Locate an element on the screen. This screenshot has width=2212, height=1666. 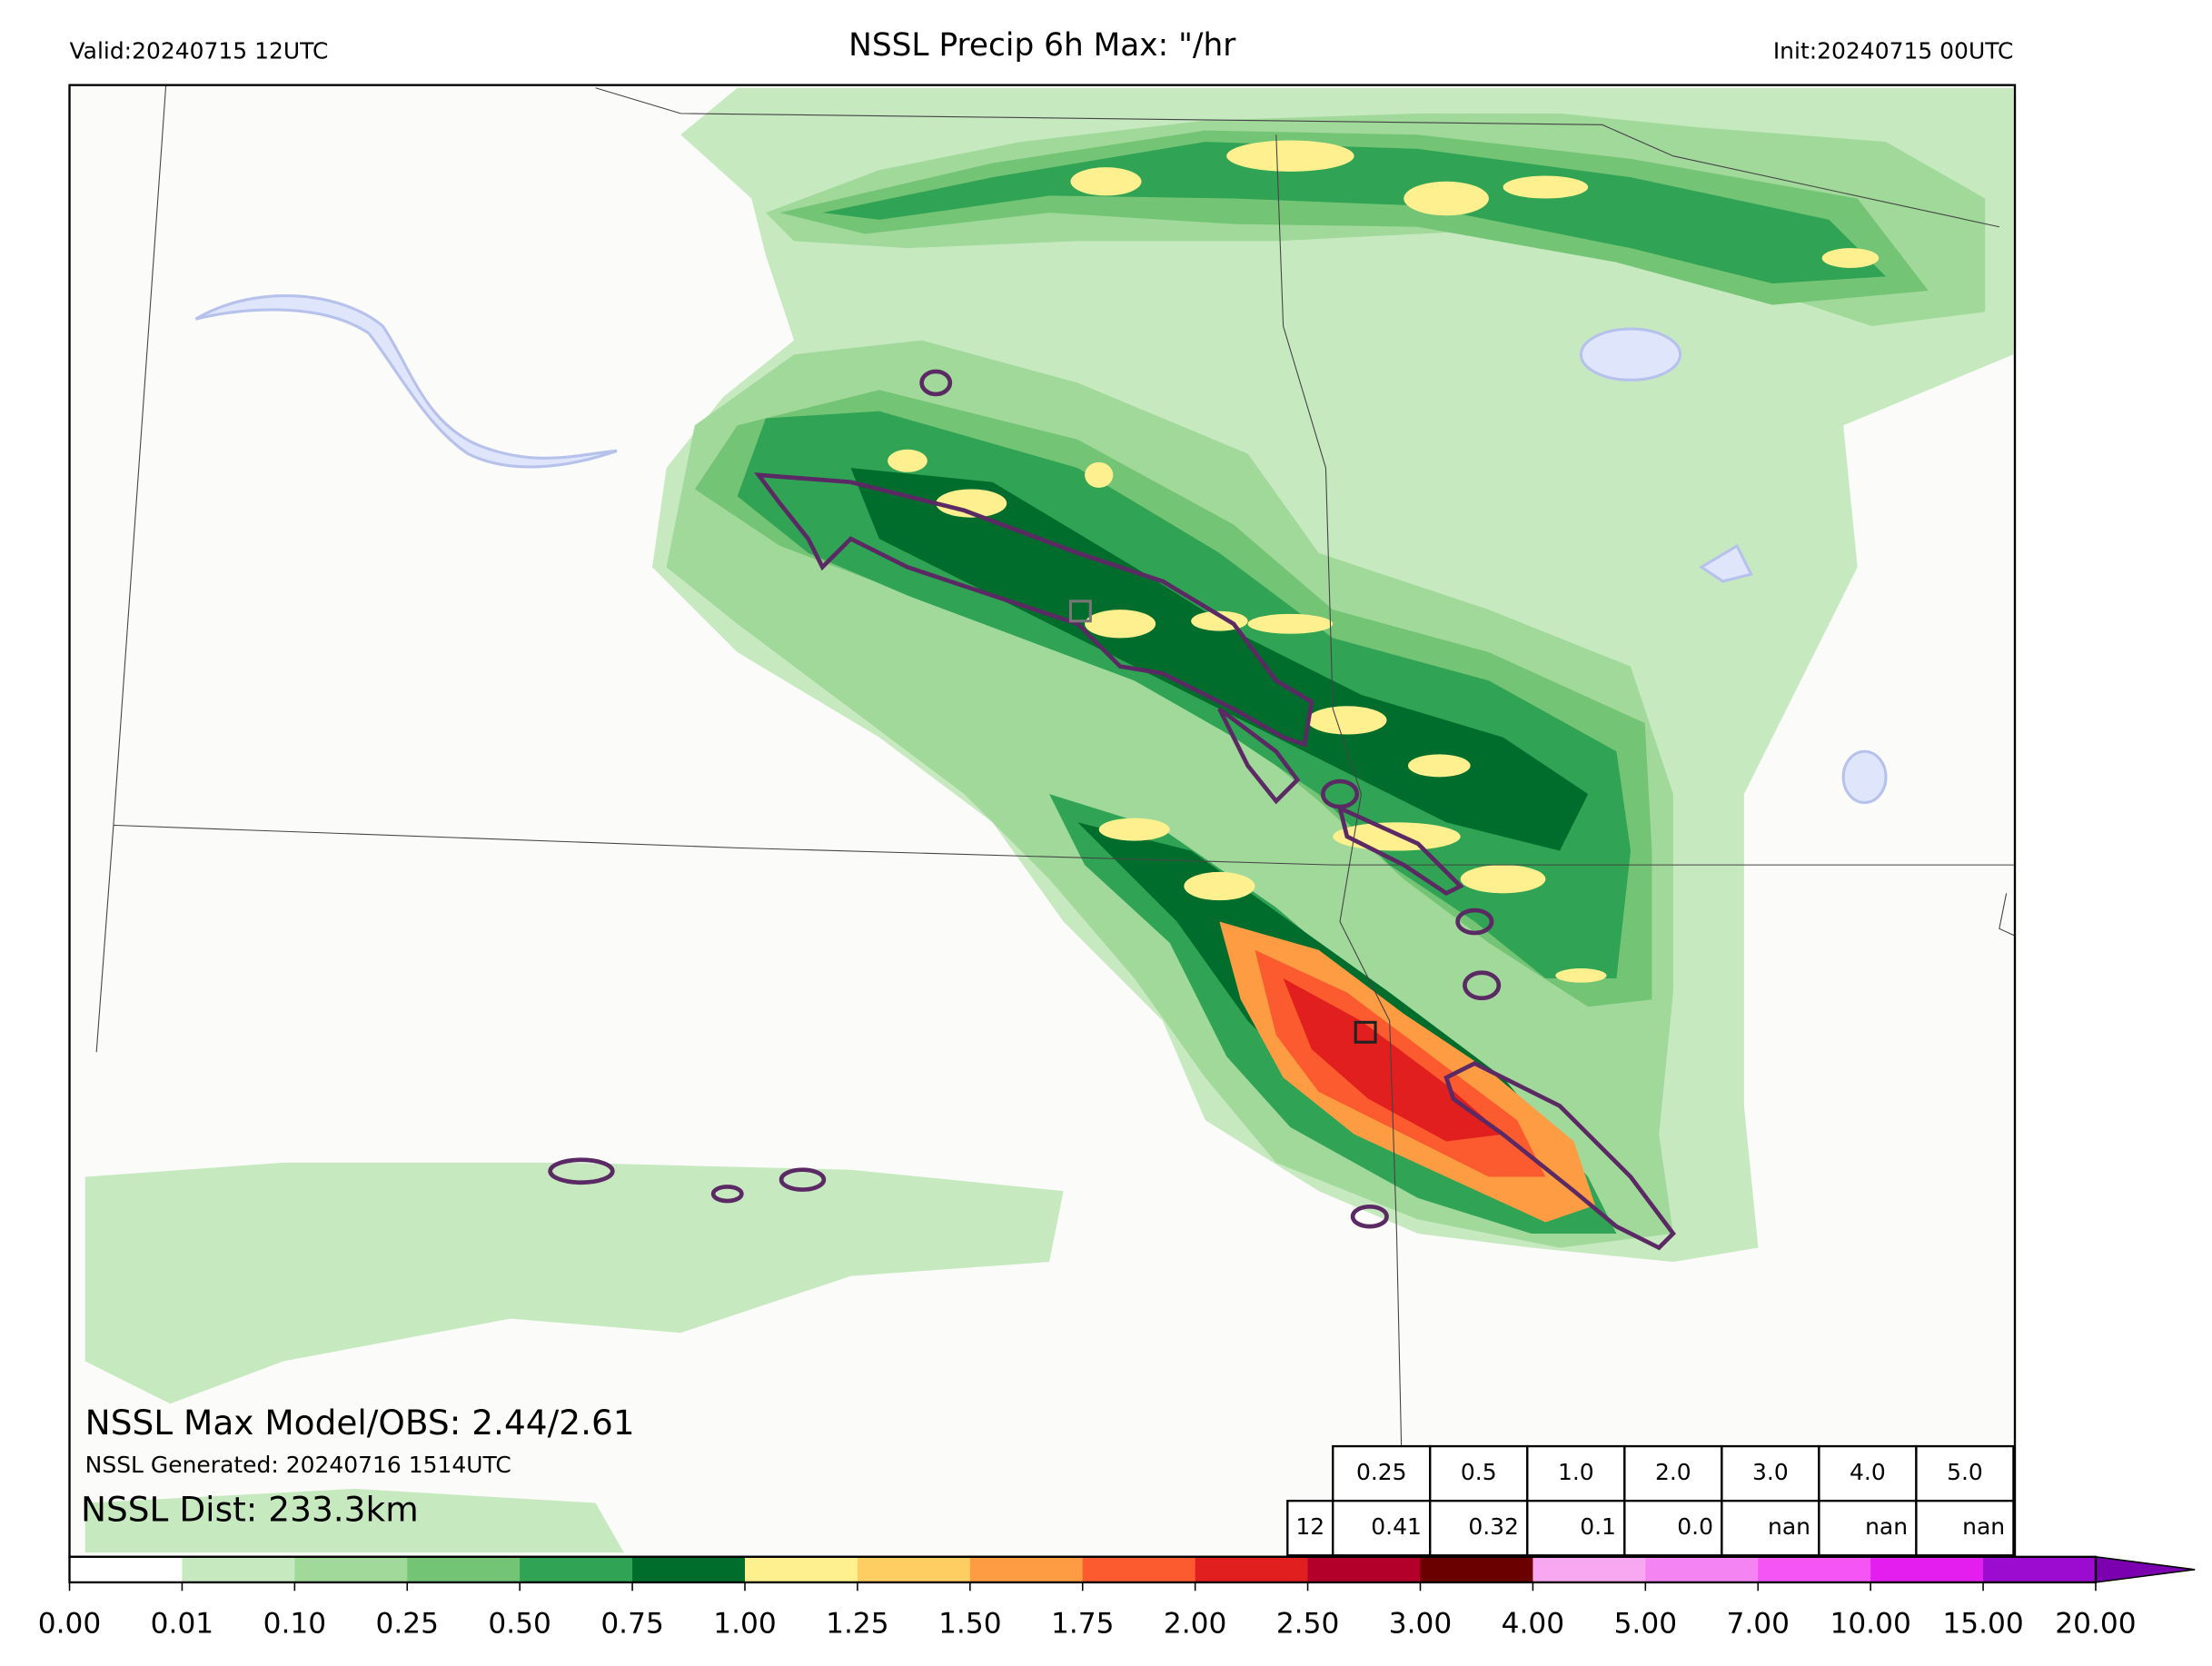
colorbar-label: 4.00 is located at coordinates (1533, 1624).